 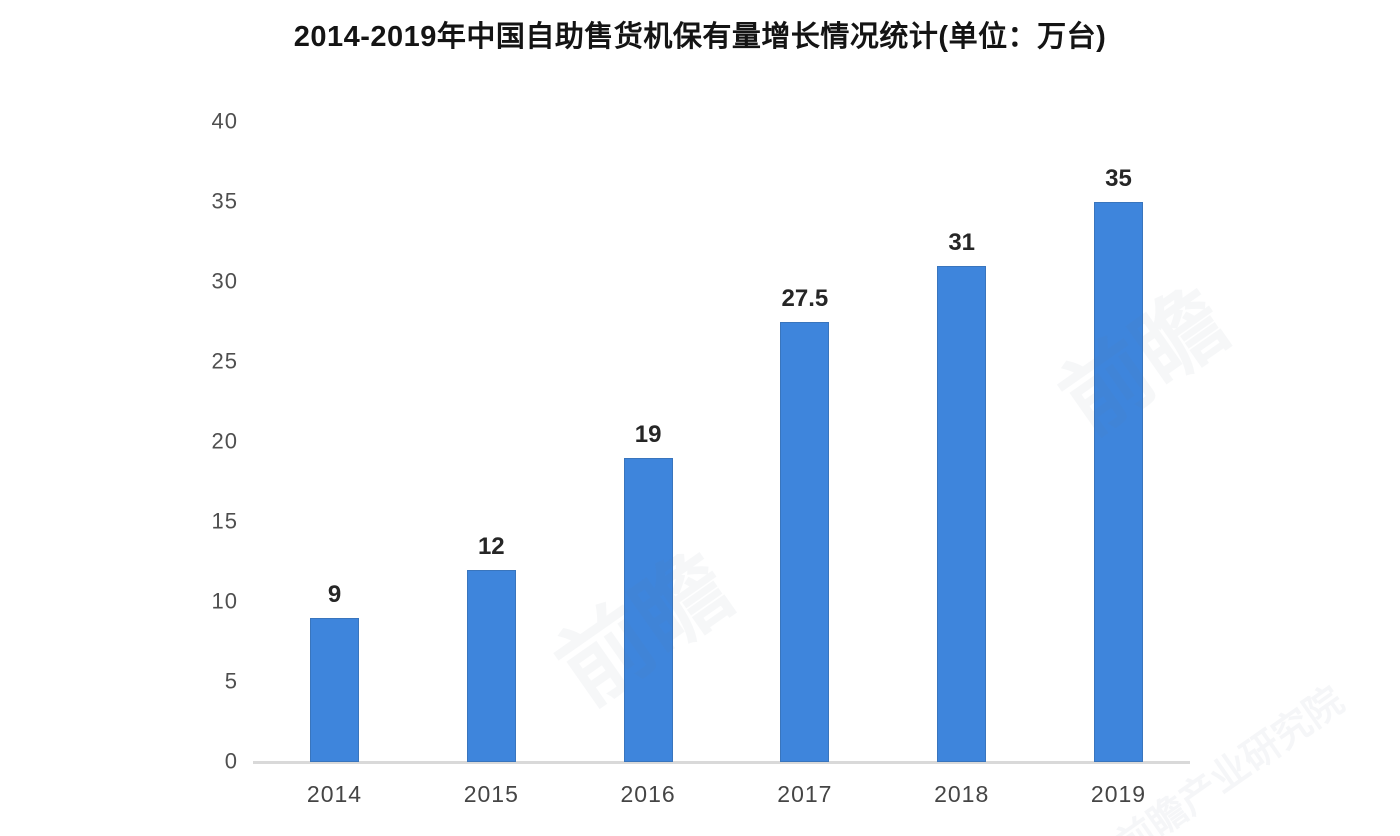 What do you see at coordinates (805, 794) in the screenshot?
I see `x-axis-category-label: 2017` at bounding box center [805, 794].